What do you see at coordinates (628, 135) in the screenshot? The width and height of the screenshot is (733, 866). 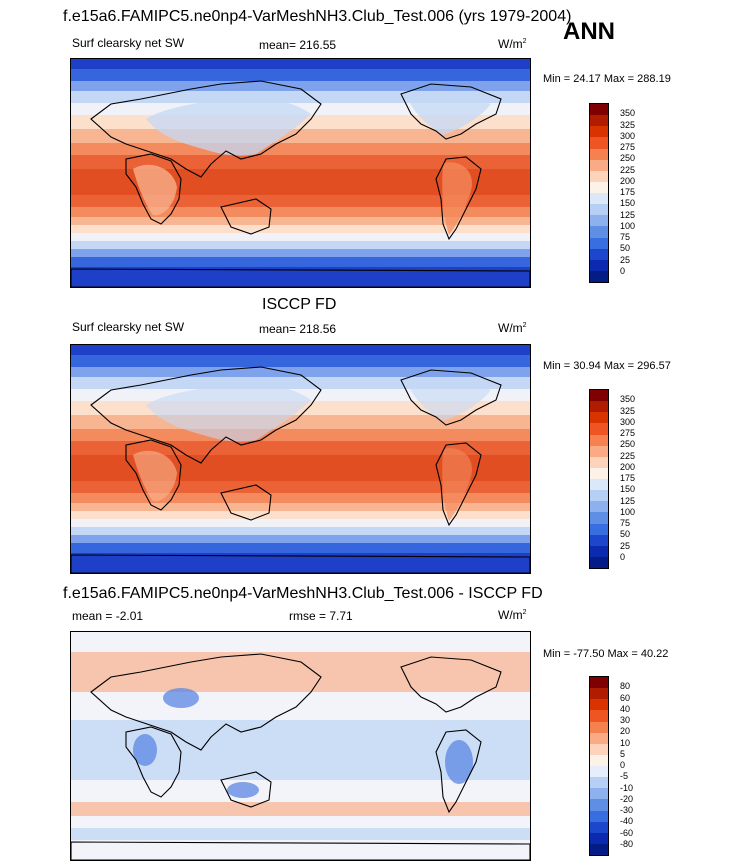 I see `colorbar-tick-label: 300` at bounding box center [628, 135].